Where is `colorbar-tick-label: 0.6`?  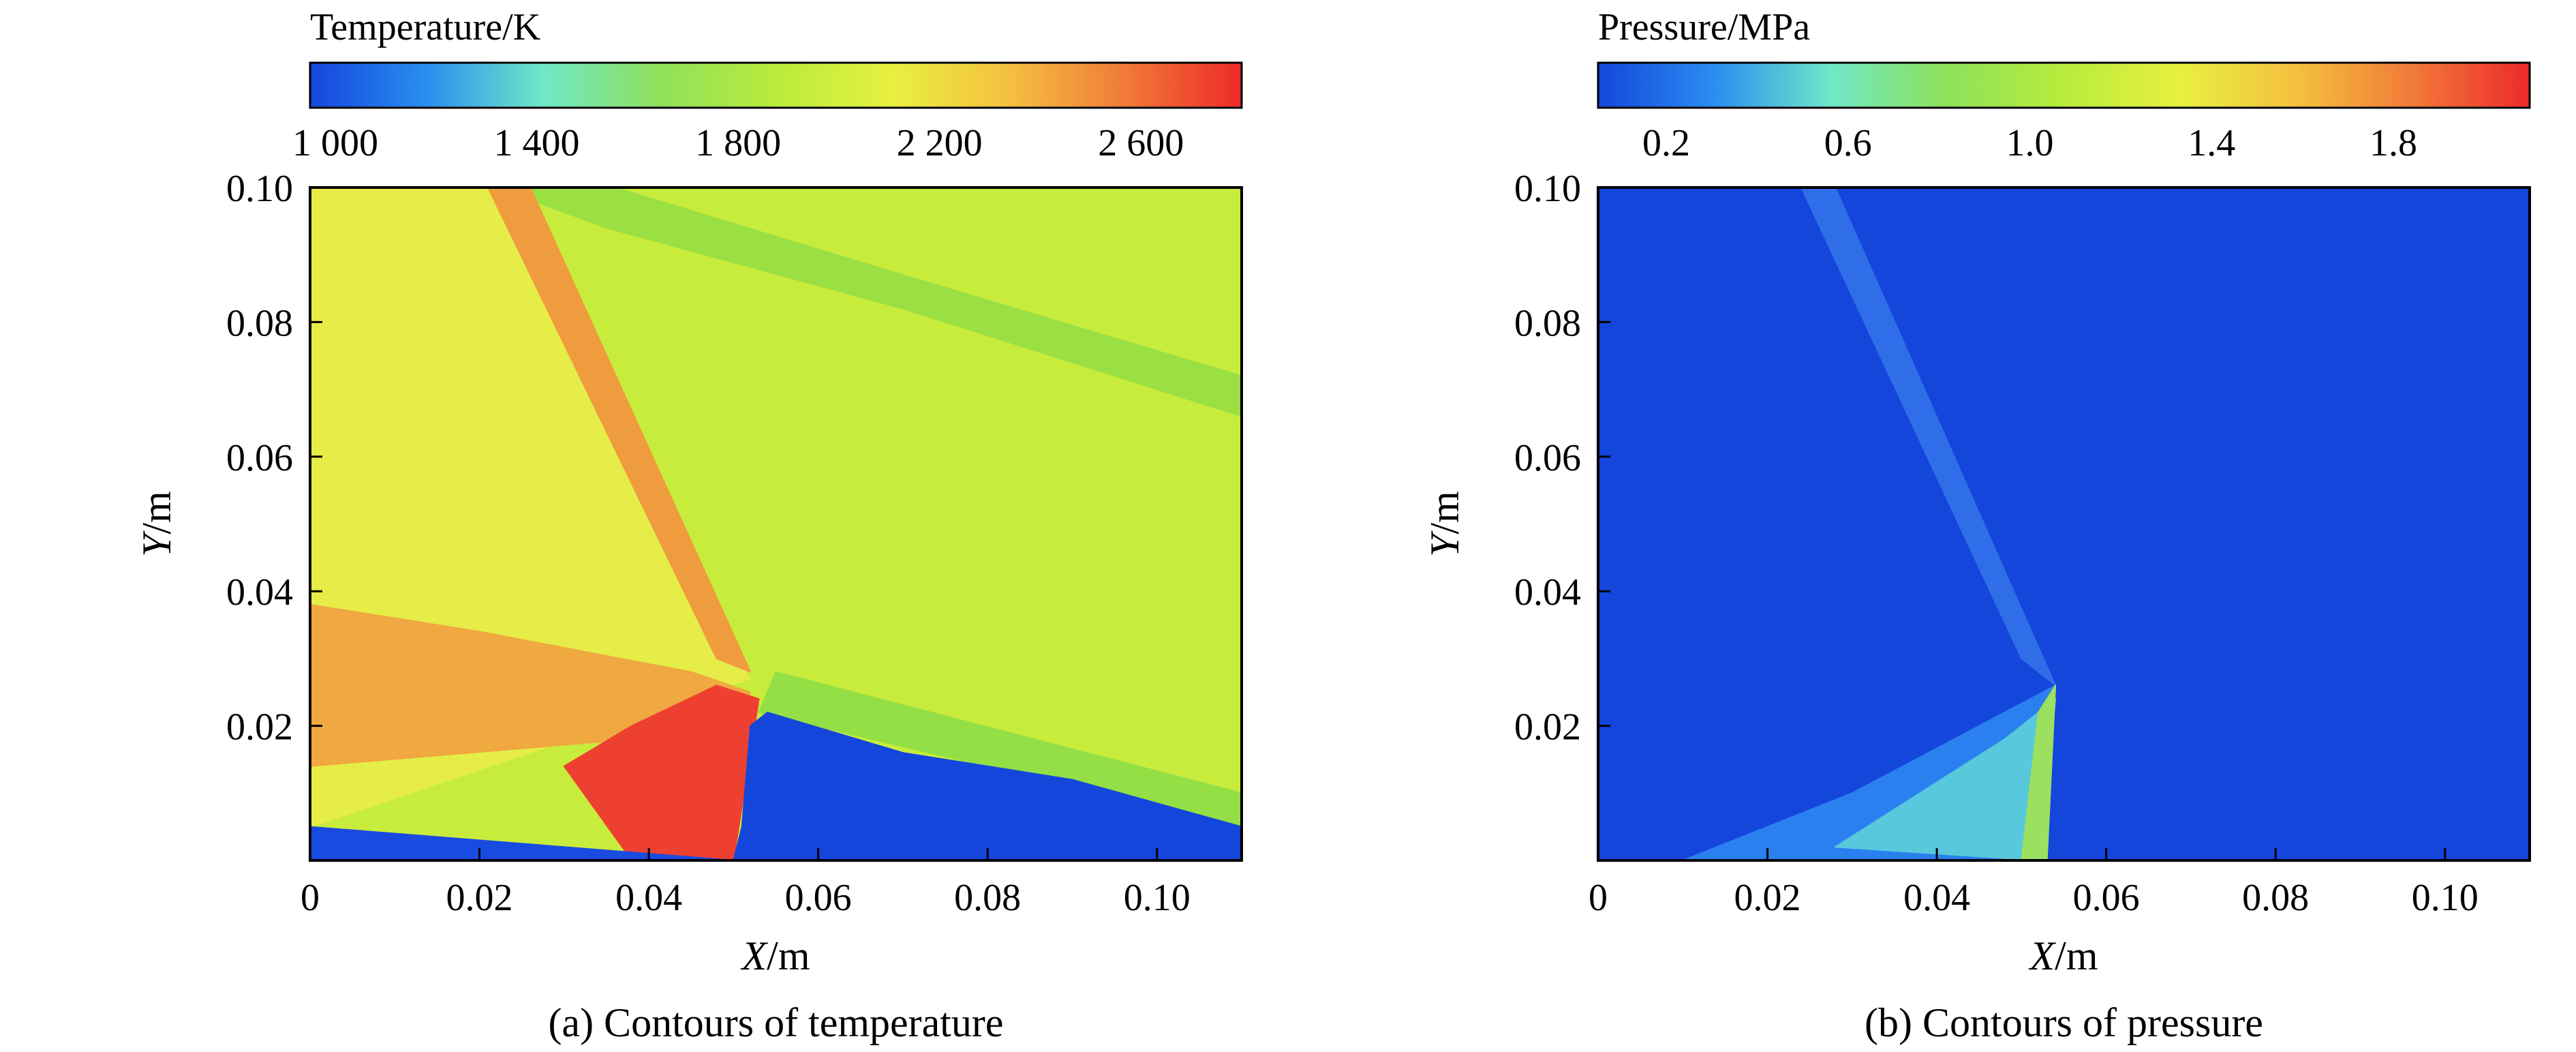
colorbar-tick-label: 0.6 is located at coordinates (1848, 143).